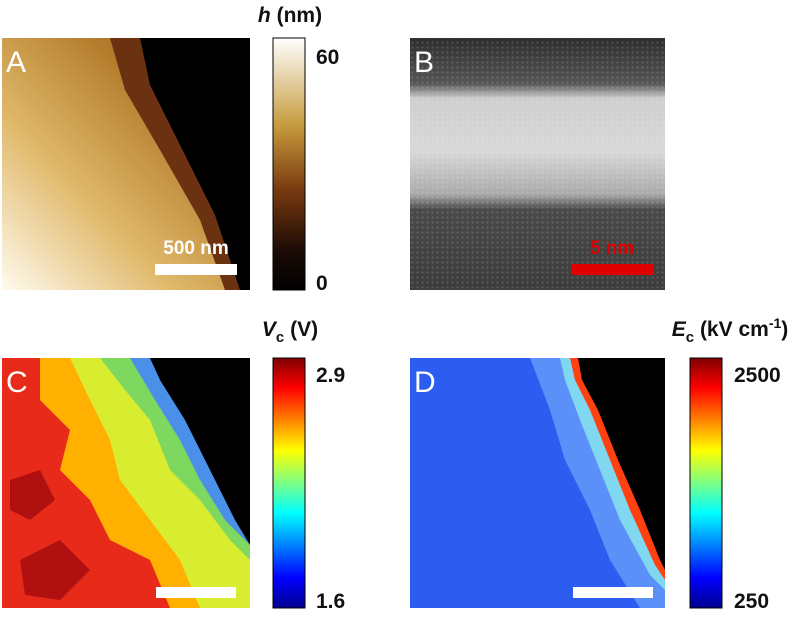 Image resolution: width=796 pixels, height=621 pixels. What do you see at coordinates (126, 164) in the screenshot?
I see `afm-image` at bounding box center [126, 164].